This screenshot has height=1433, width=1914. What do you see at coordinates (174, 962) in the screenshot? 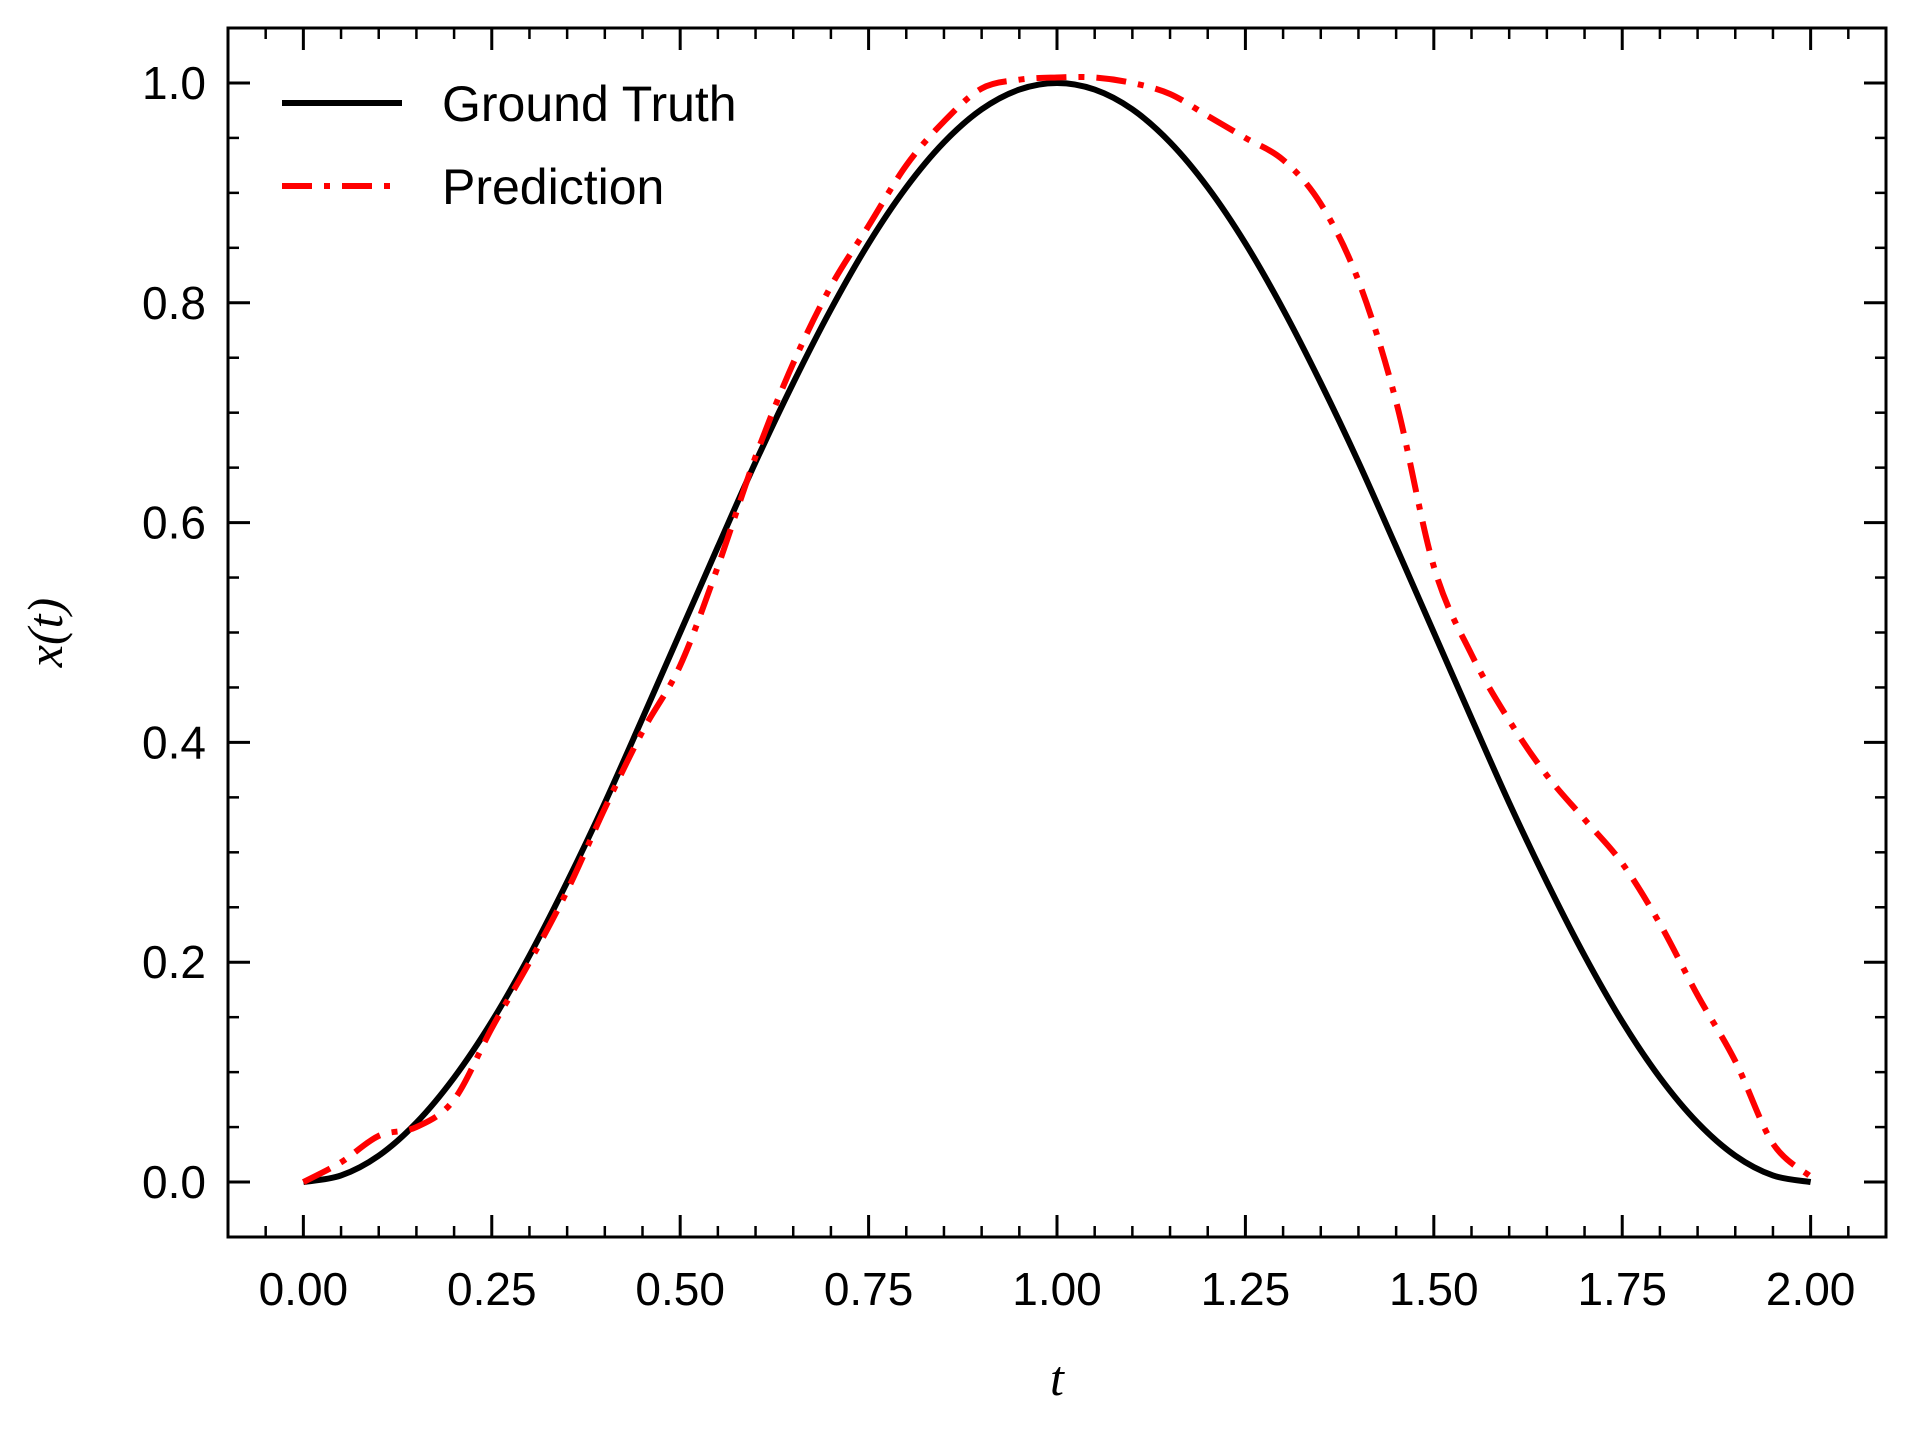
I see `y-tick-label: 0.2` at bounding box center [174, 962].